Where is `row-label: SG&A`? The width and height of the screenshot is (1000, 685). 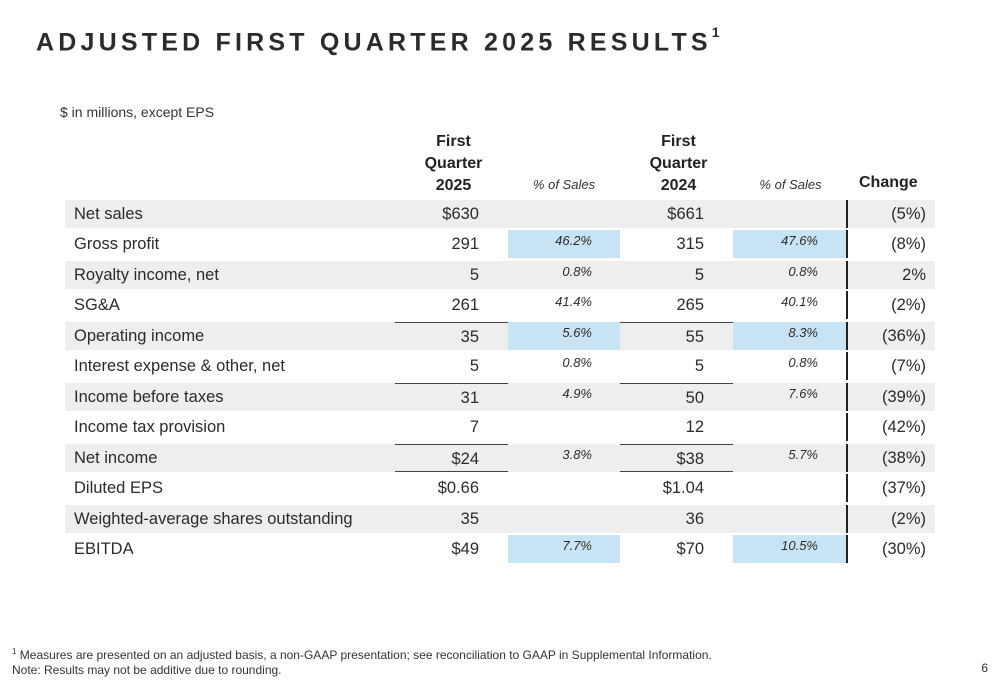
row-label: SG&A is located at coordinates (97, 305).